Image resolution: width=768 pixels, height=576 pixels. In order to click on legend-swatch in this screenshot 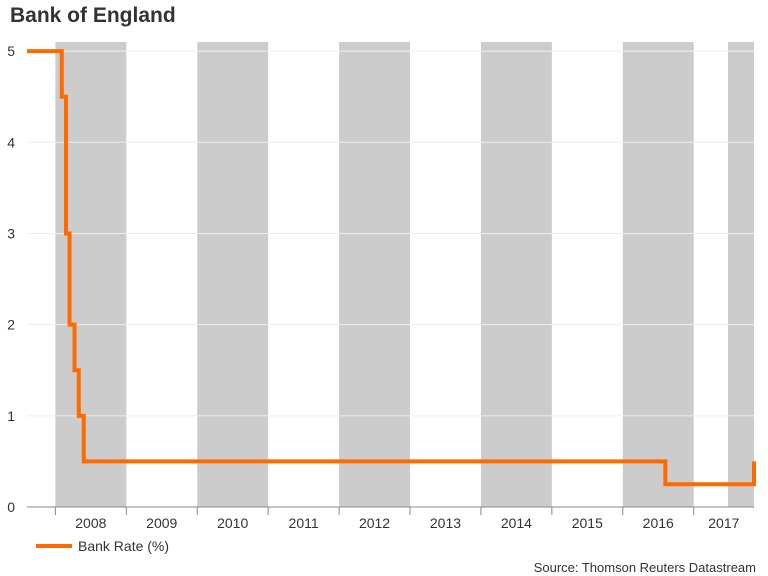, I will do `click(54, 546)`.